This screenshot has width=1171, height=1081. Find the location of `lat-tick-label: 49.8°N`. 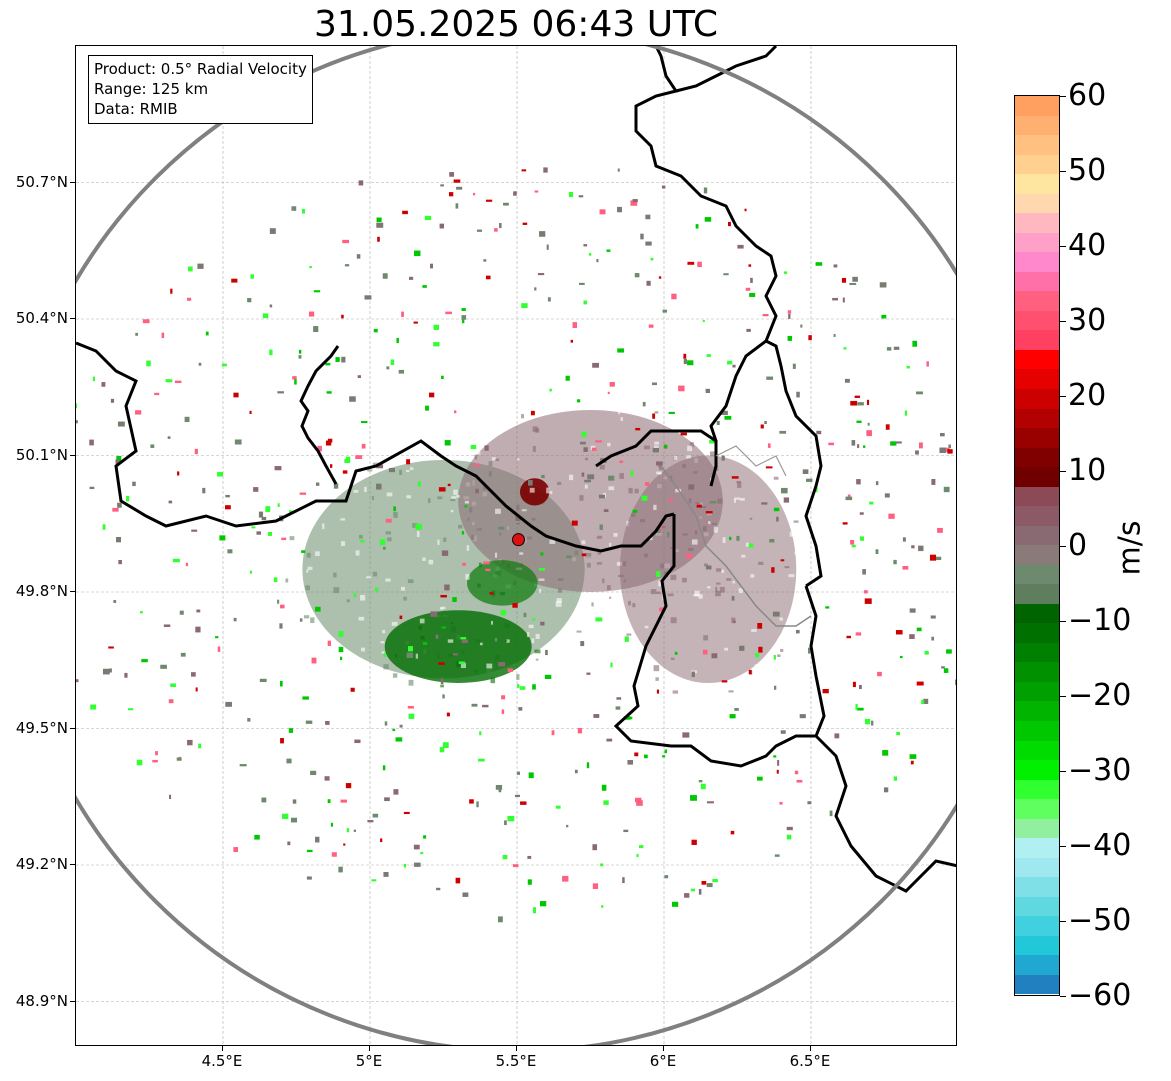

lat-tick-label: 49.8°N is located at coordinates (41, 591).